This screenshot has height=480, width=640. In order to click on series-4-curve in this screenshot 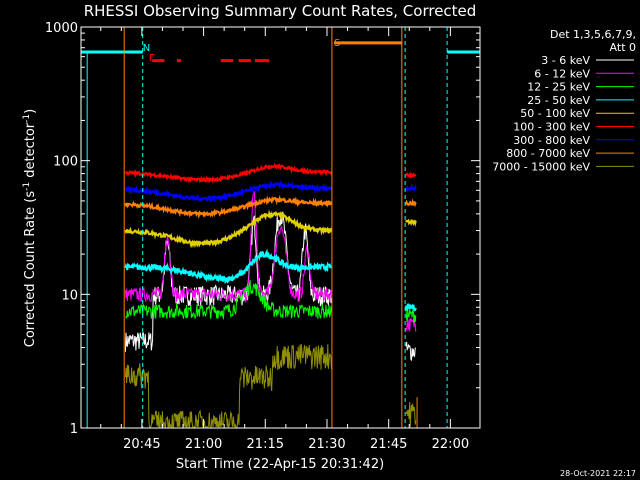, I will do `click(270, 229)`.